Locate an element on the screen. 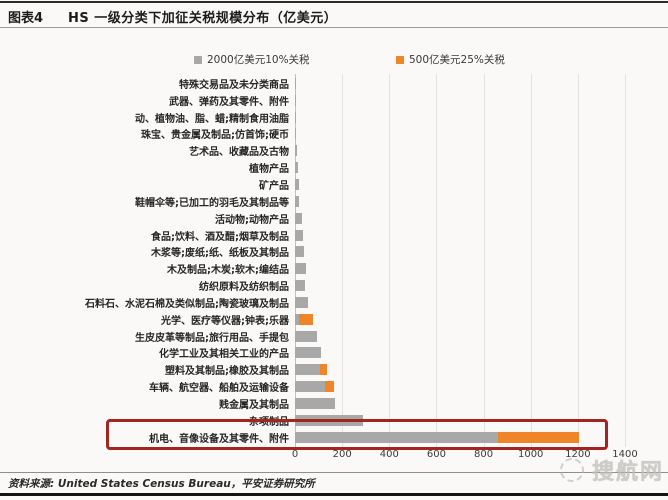  orange-swatch-icon is located at coordinates (400, 59).